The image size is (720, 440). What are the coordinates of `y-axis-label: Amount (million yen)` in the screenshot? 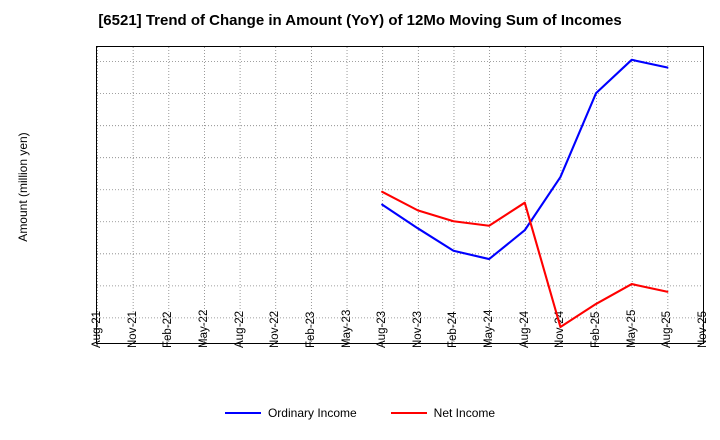 It's located at (23, 187).